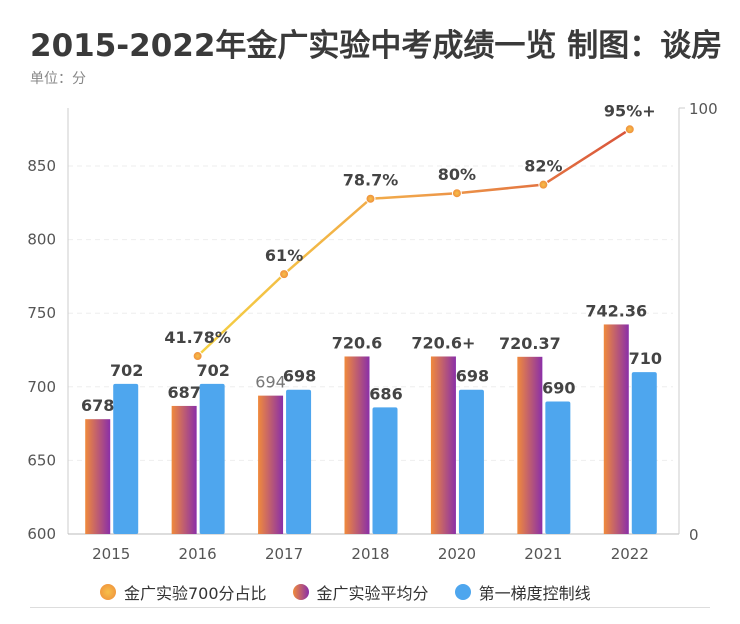 This screenshot has width=740, height=624. I want to click on legend-item-ratio: 金广实验700分占比, so click(183, 592).